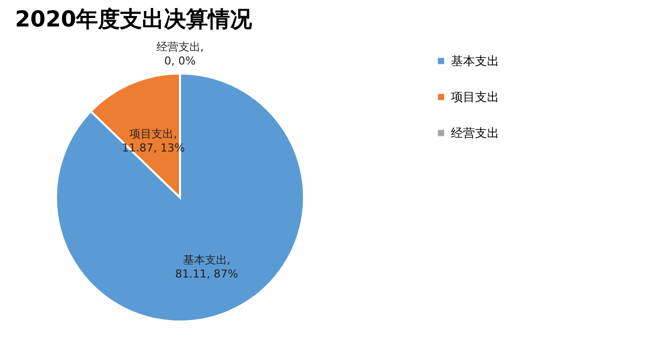 This screenshot has width=645, height=354. I want to click on legend-label: 基本支出, so click(475, 61).